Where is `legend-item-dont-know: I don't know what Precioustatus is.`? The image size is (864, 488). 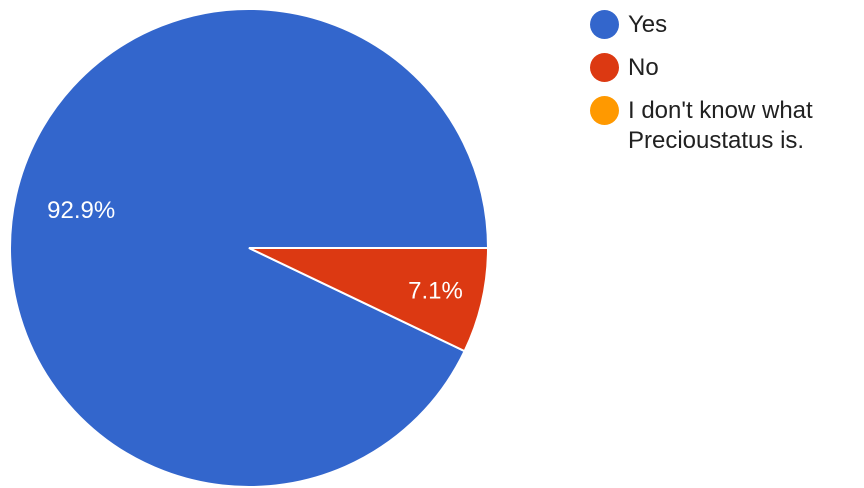
legend-item-dont-know: I don't know what Precioustatus is. is located at coordinates (727, 126).